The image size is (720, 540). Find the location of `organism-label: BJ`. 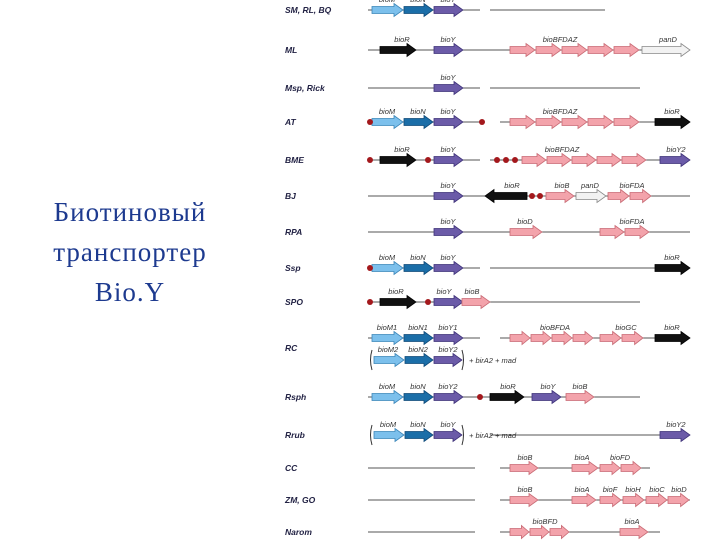

organism-label: BJ is located at coordinates (290, 196).